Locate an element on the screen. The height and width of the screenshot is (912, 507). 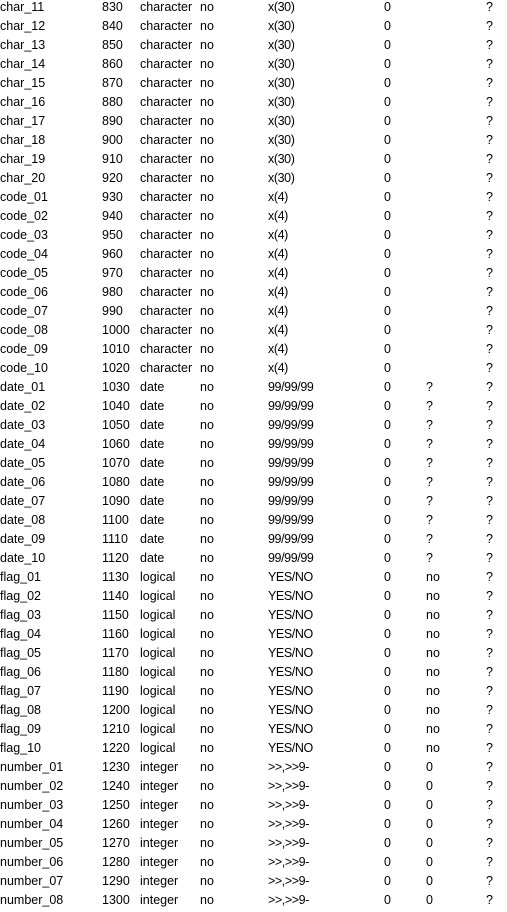
field-name-cell: number_06 is located at coordinates (32, 862).